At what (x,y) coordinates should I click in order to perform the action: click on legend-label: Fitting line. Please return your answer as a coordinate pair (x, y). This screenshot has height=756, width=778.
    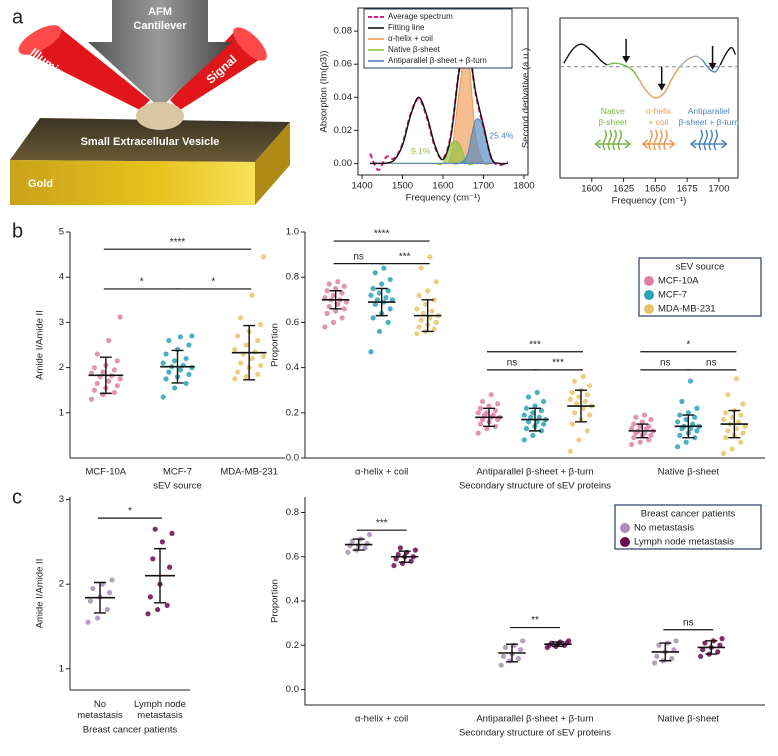
    Looking at the image, I should click on (406, 27).